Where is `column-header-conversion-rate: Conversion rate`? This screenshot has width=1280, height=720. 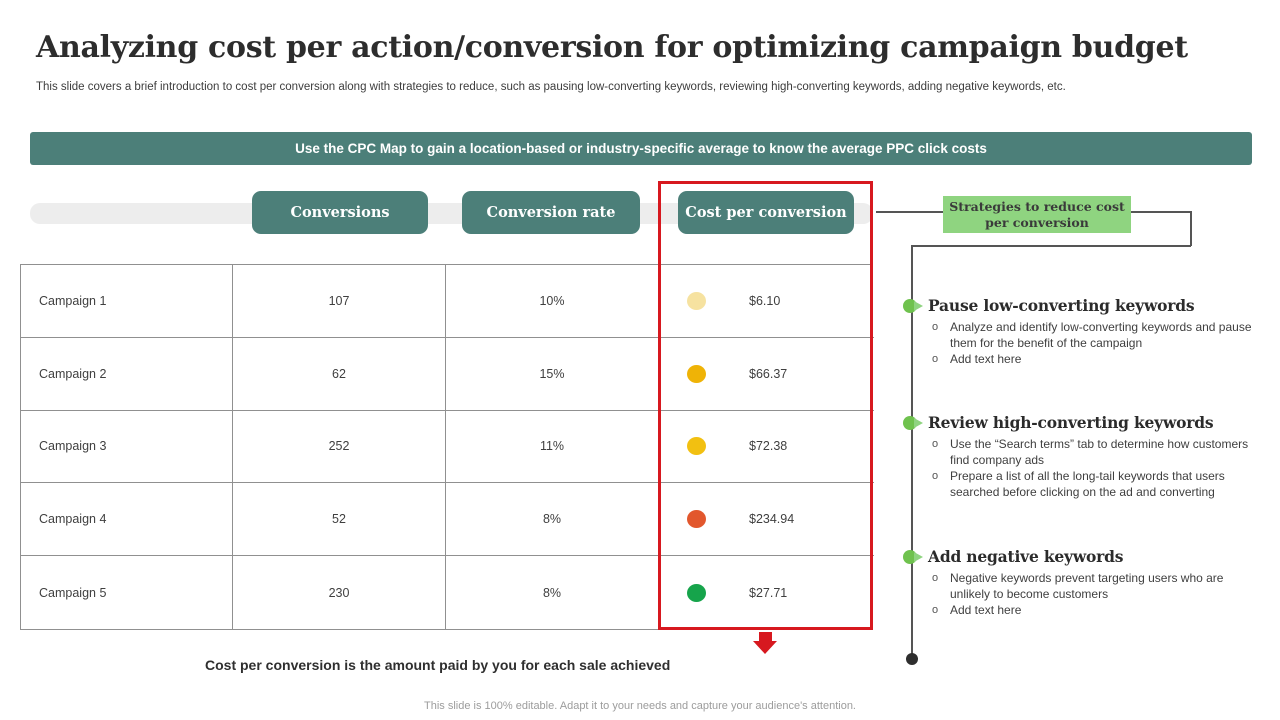
column-header-conversion-rate: Conversion rate is located at coordinates (551, 212).